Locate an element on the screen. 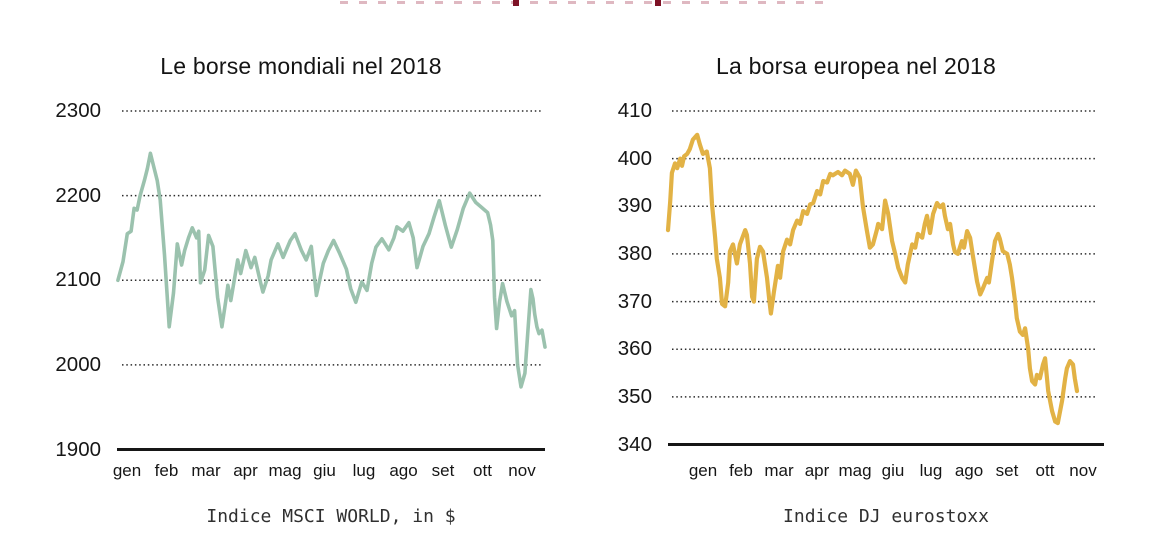 The height and width of the screenshot is (550, 1170). y-tick-label: 2000 is located at coordinates (78, 364).